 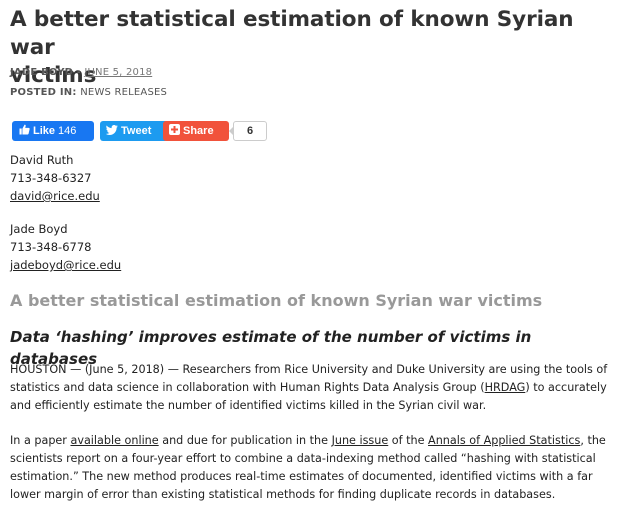 I want to click on media-contact-1: David Ruth 713-348-6327 david@rice.edu, so click(x=55, y=178).